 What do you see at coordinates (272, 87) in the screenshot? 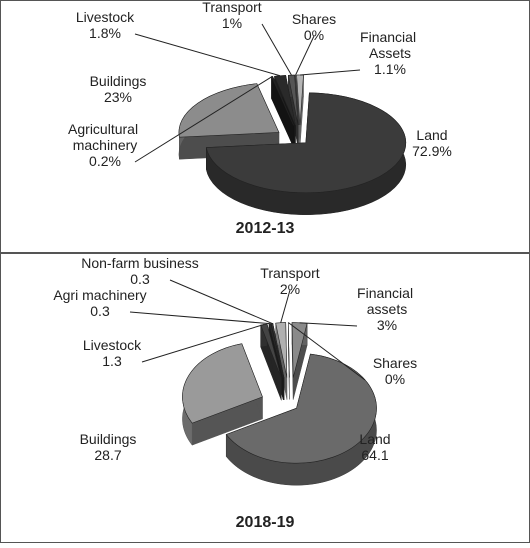
I see `slice-rim` at bounding box center [272, 87].